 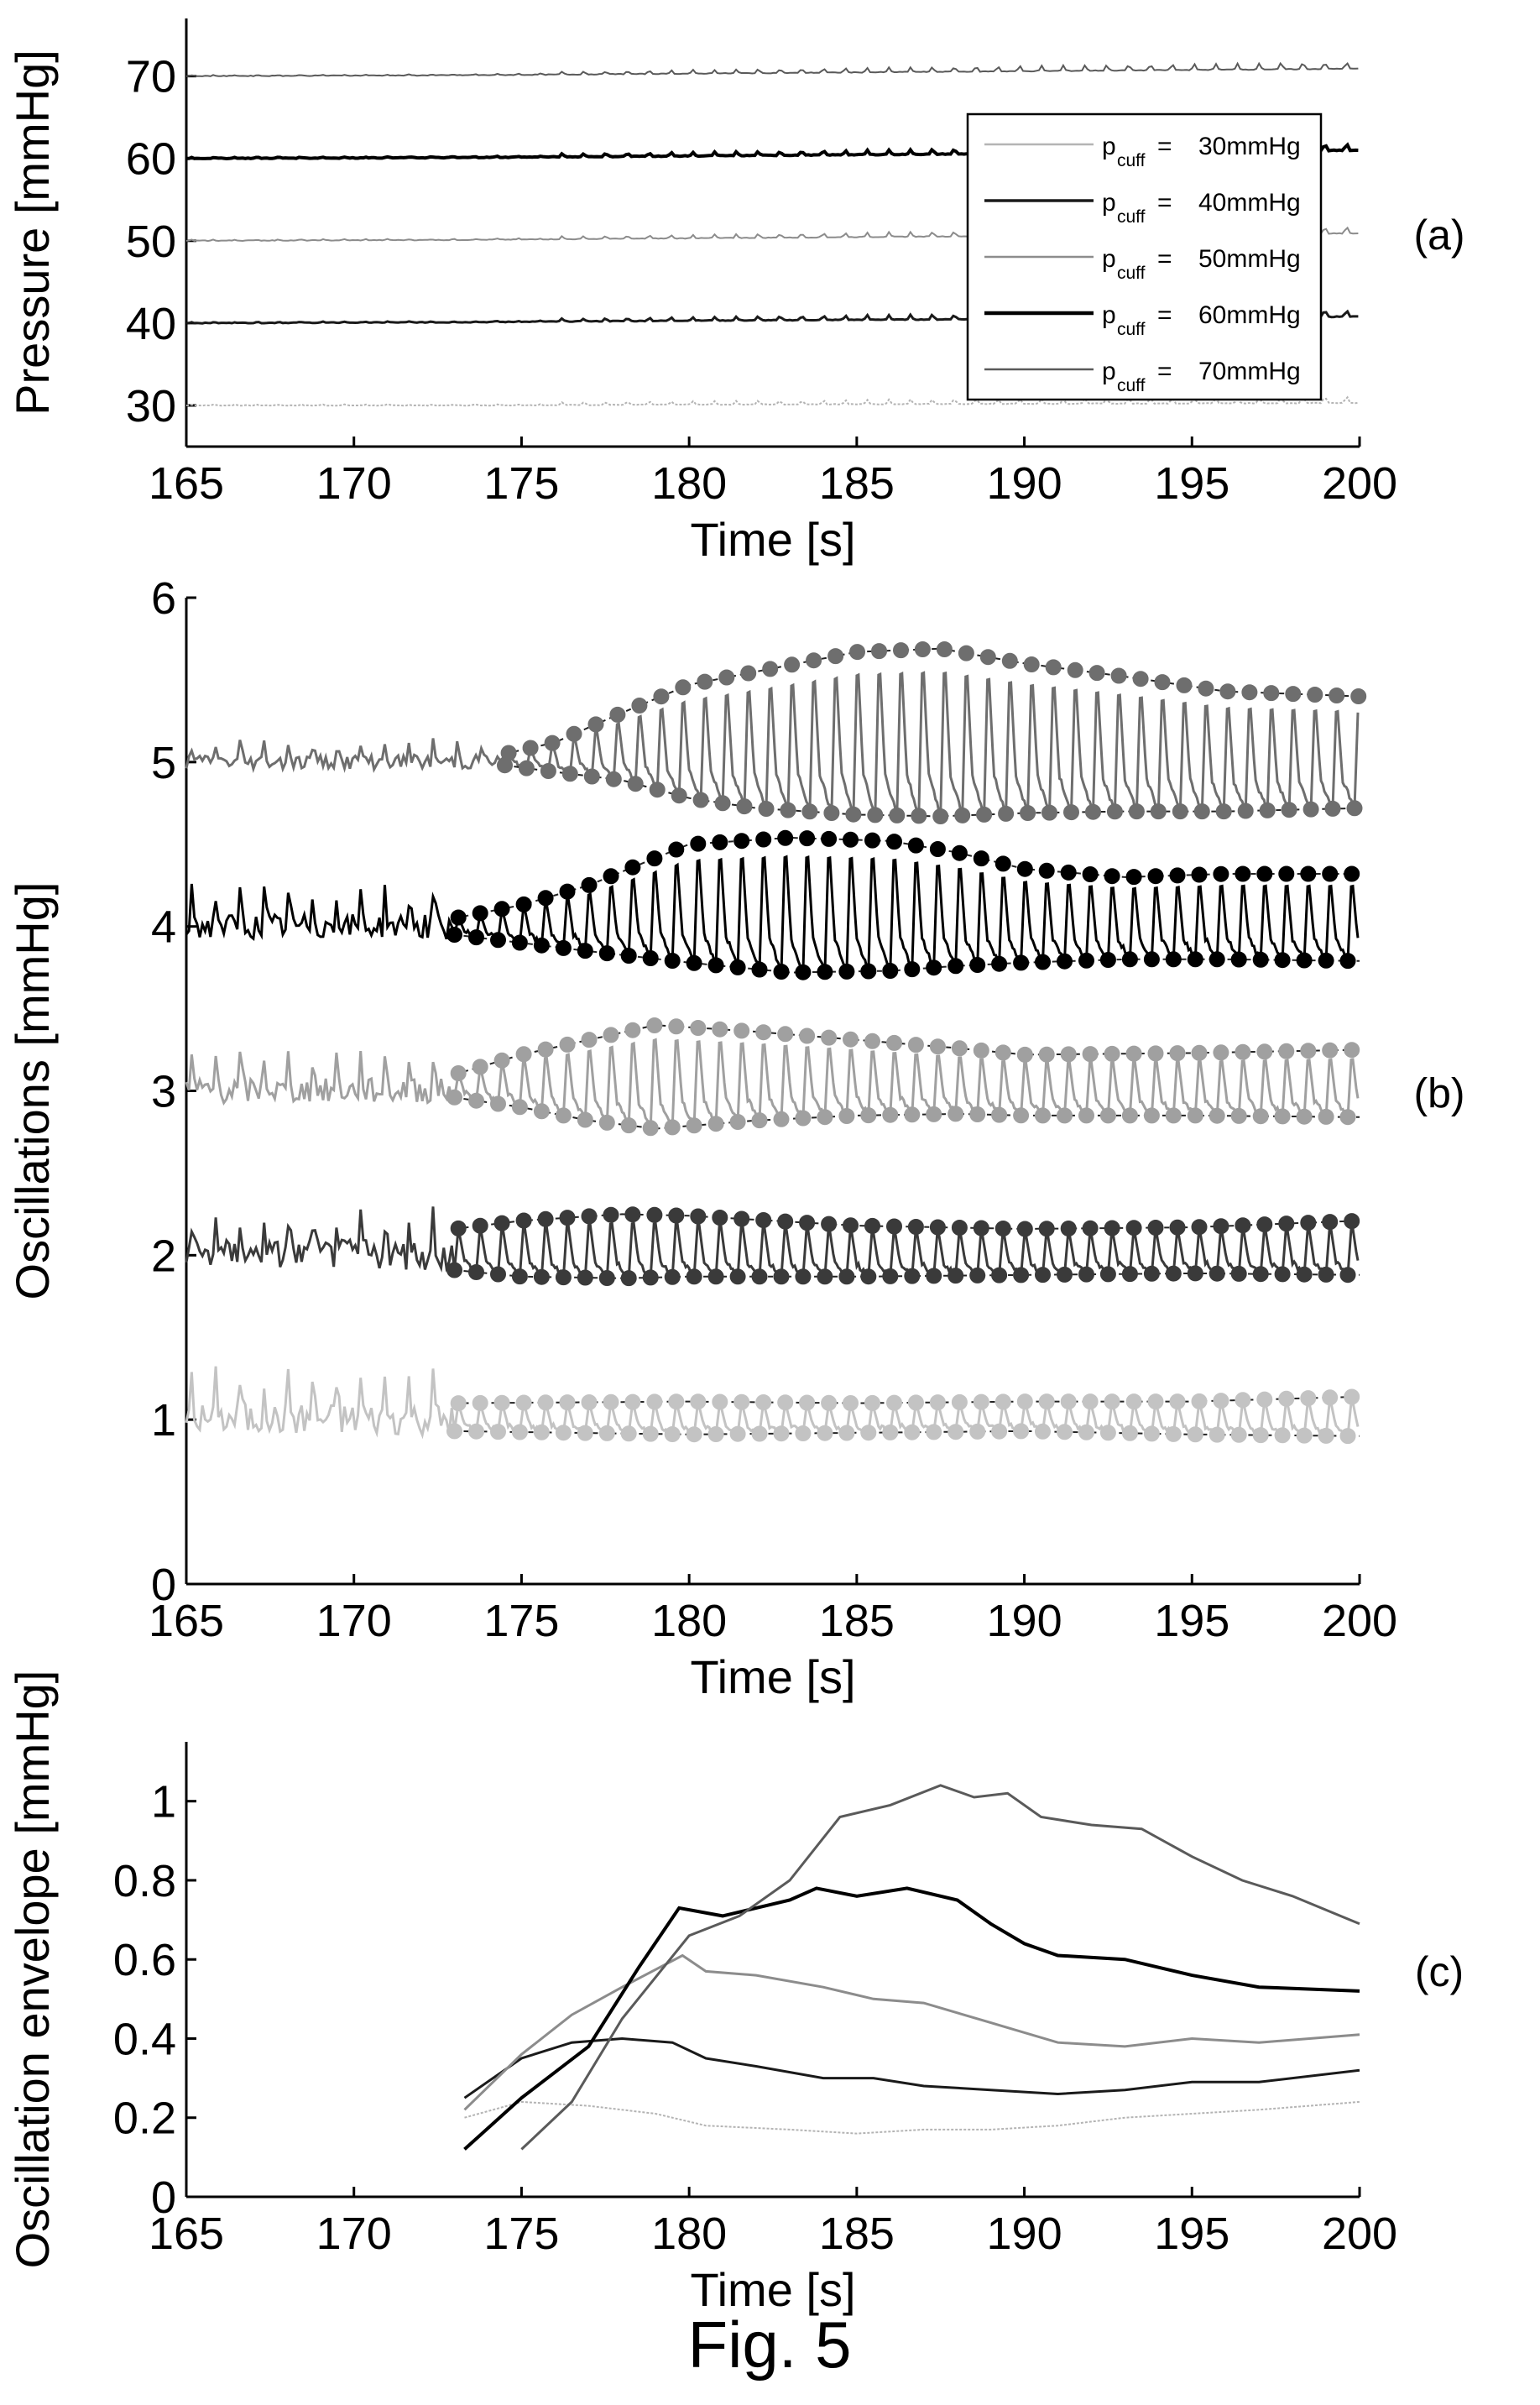 What do you see at coordinates (911, 2067) in the screenshot?
I see `envelope-line-40mmHg` at bounding box center [911, 2067].